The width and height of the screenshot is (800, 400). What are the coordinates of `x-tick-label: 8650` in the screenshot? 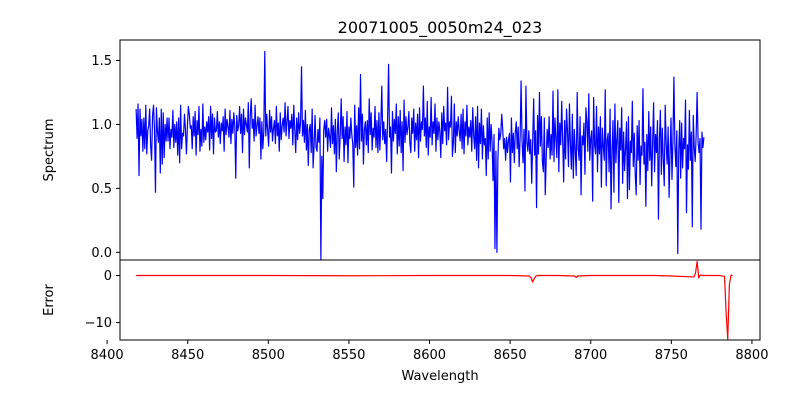 It's located at (510, 355).